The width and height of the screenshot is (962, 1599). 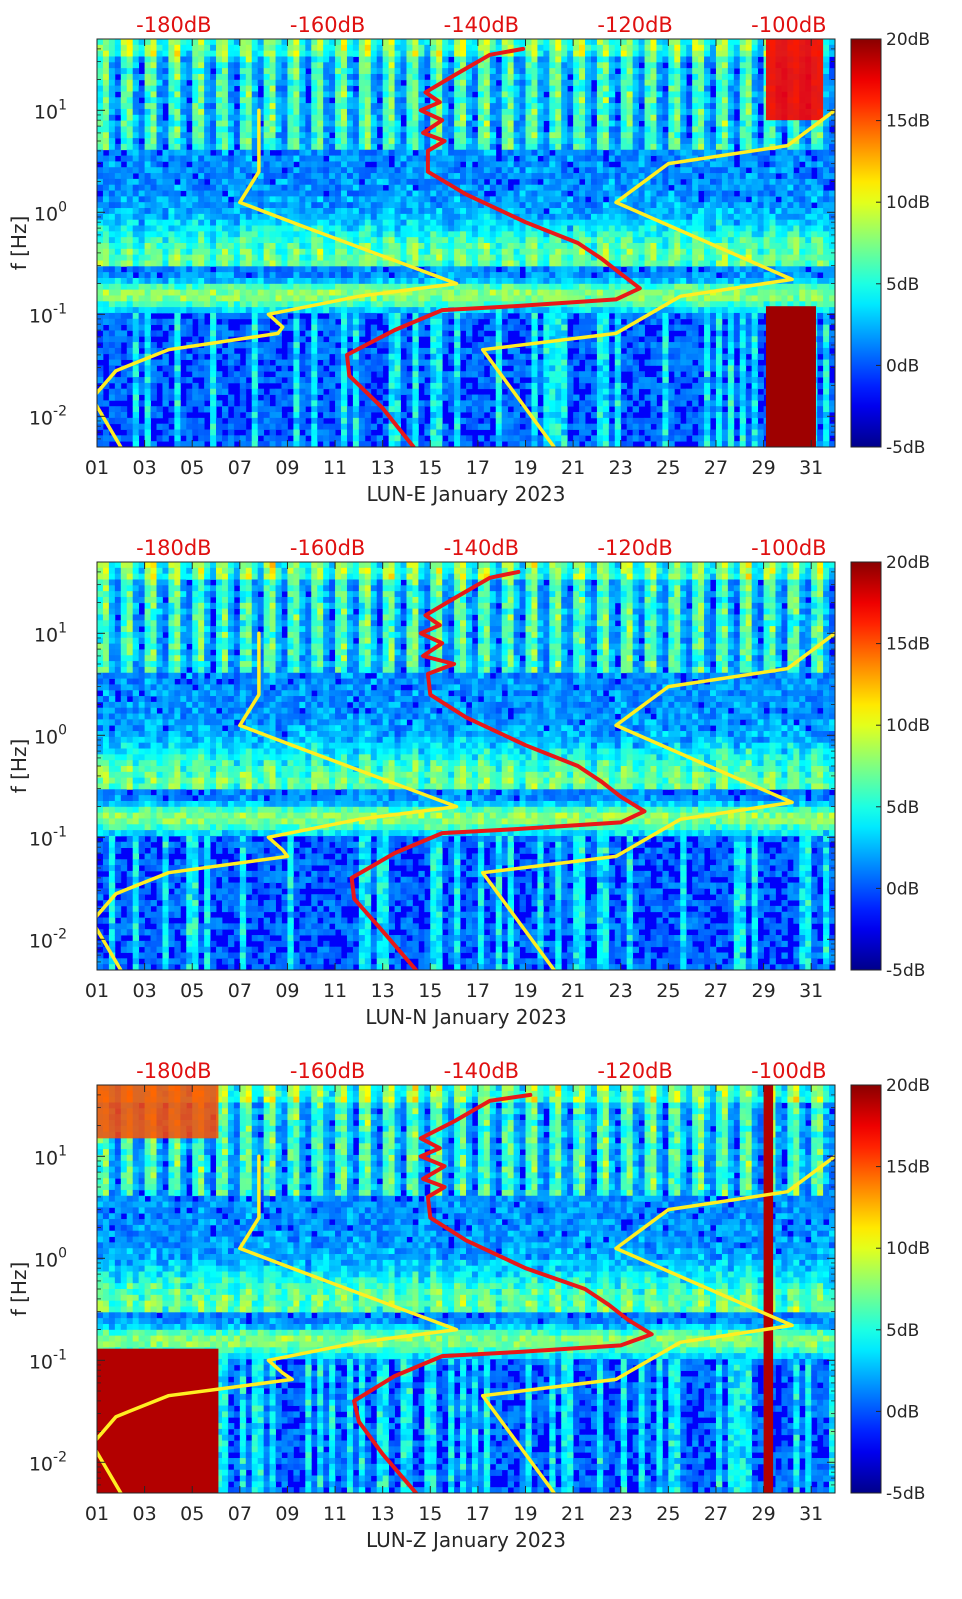 I want to click on x-tick-label: 09, so click(x=287, y=1514).